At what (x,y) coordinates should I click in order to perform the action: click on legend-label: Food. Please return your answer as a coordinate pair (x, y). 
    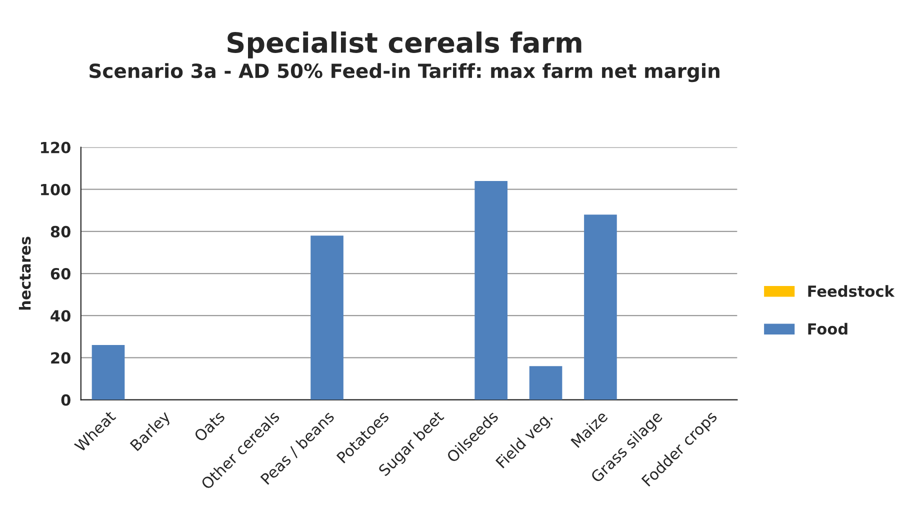
    Looking at the image, I should click on (828, 328).